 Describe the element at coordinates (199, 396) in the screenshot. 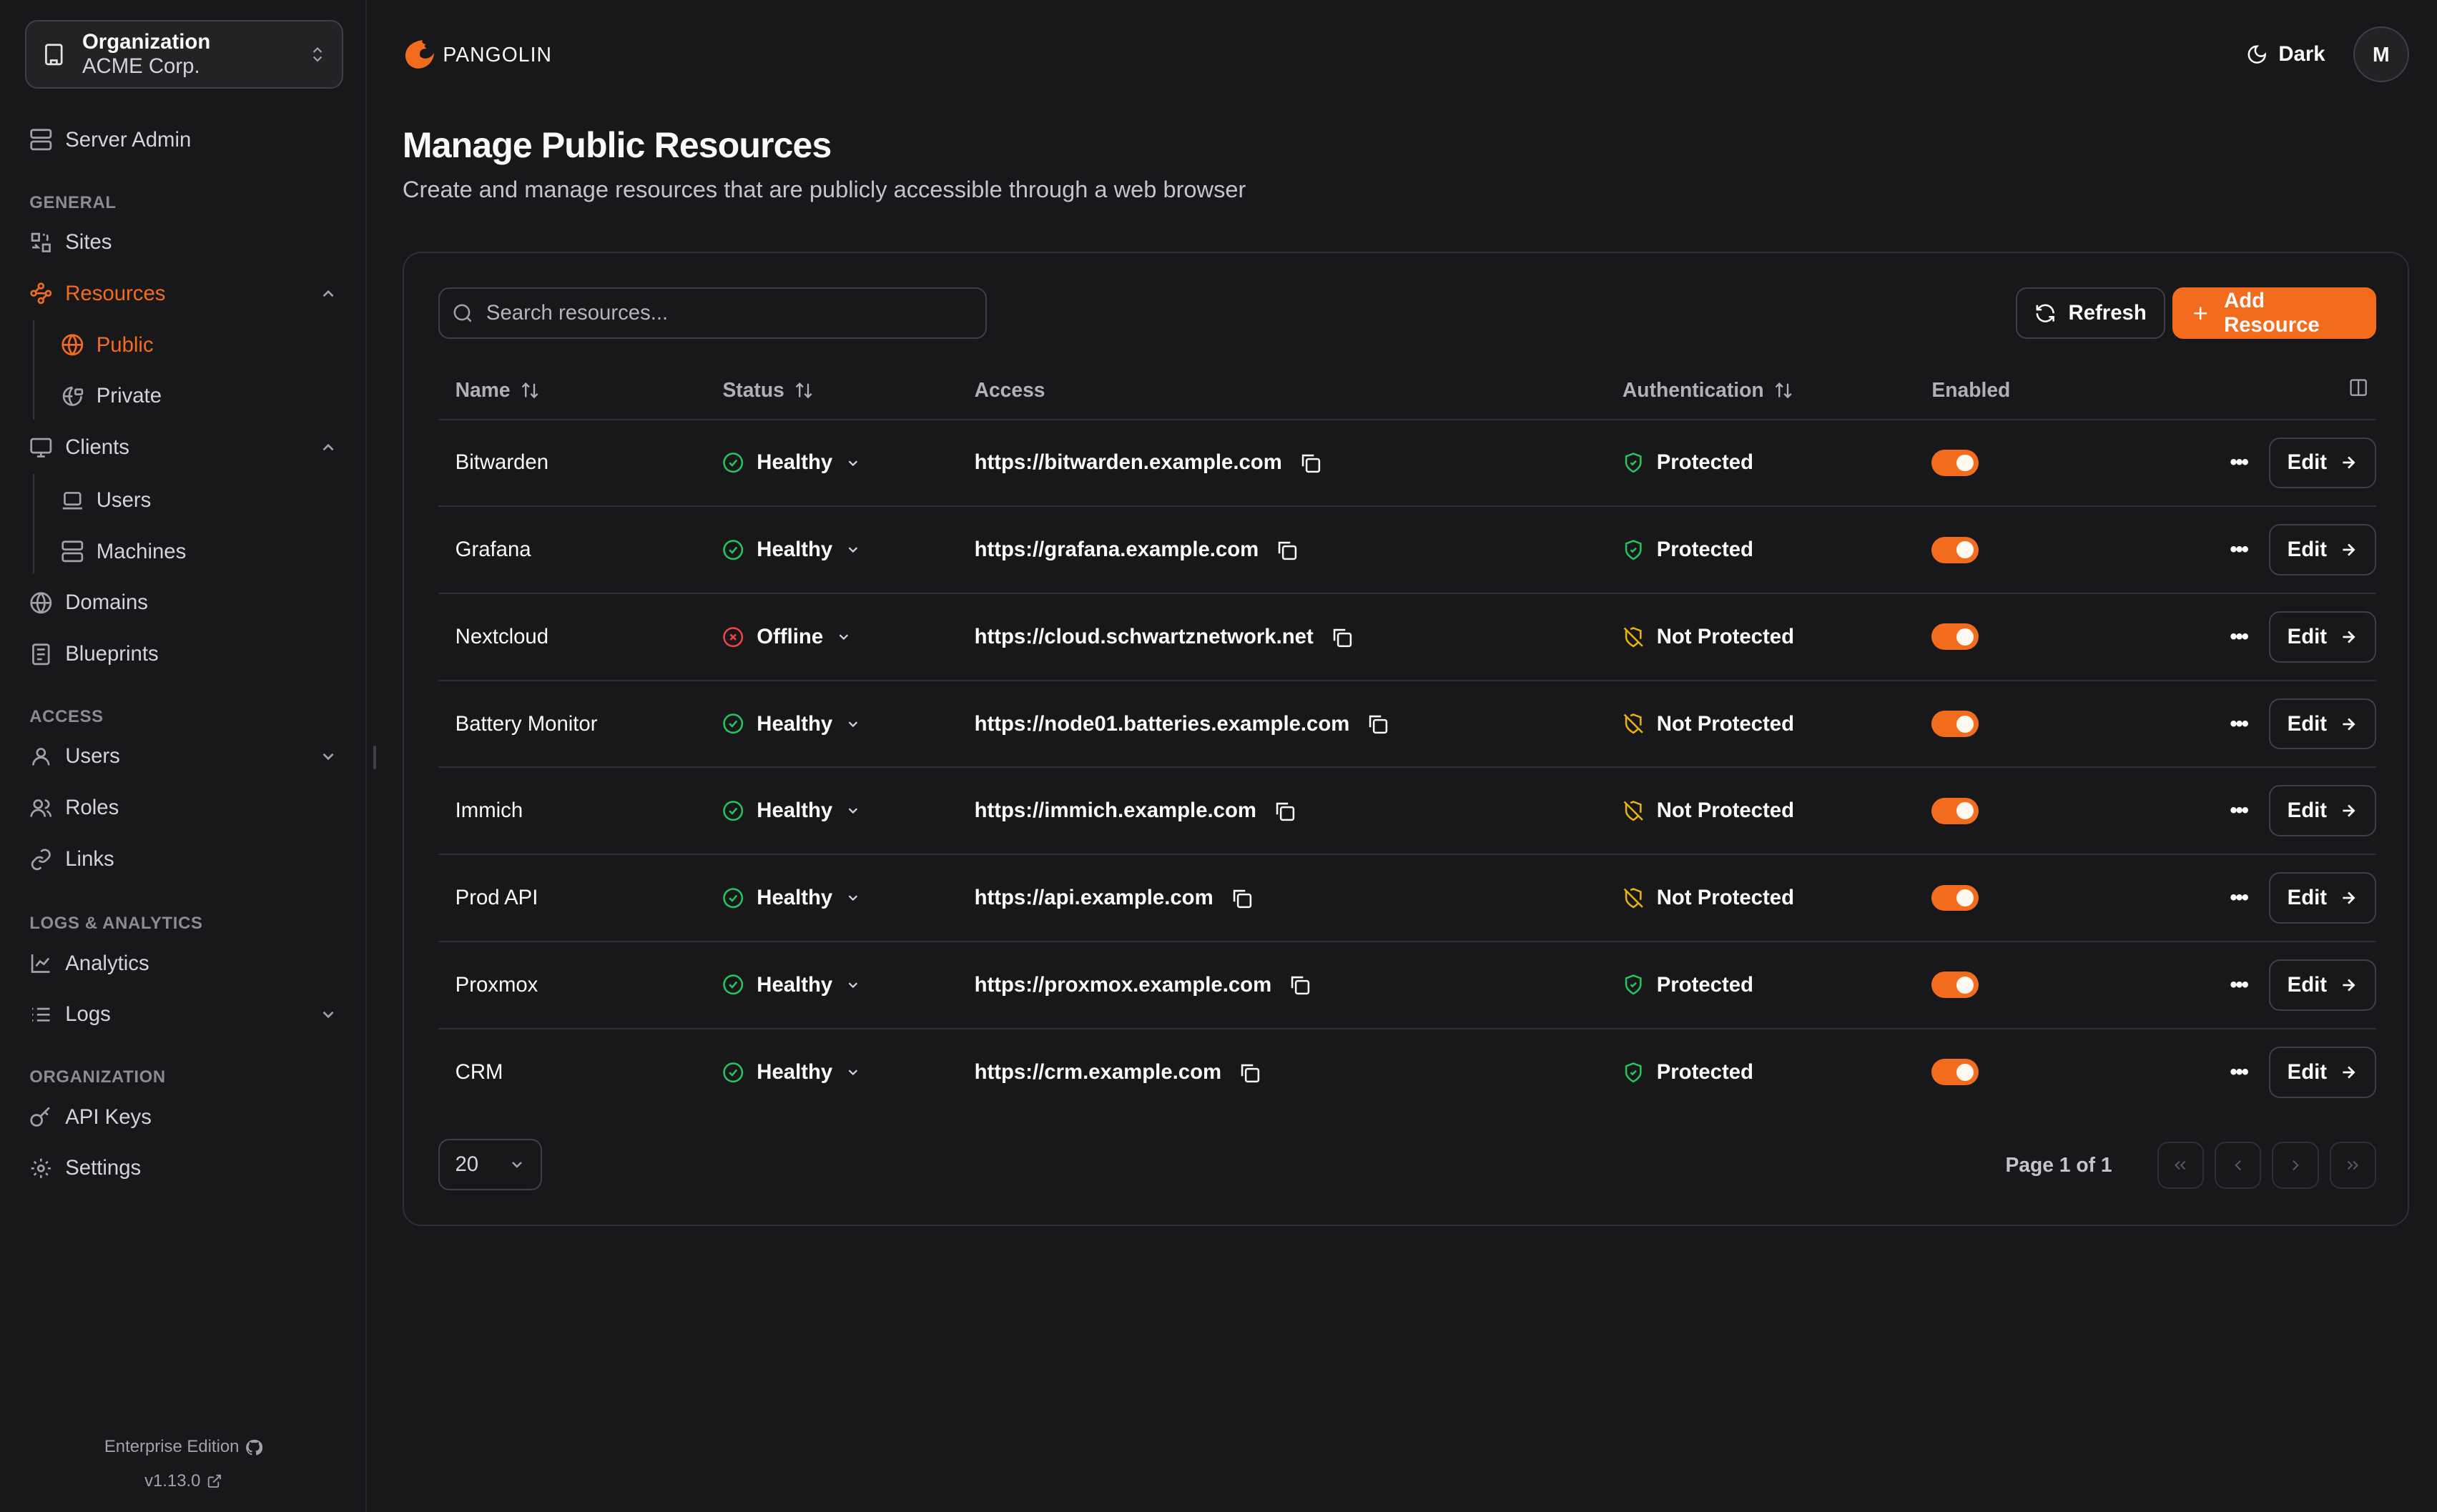

I see `sidebar-item-private: Private` at that location.